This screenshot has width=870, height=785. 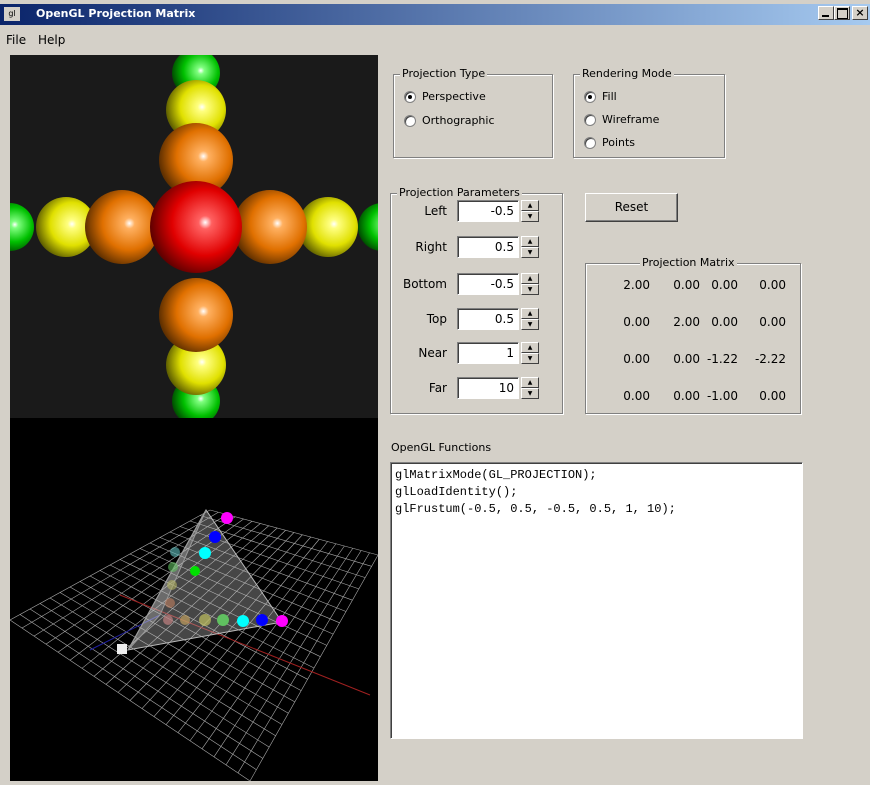 I want to click on scene-spheres, so click(x=202, y=583).